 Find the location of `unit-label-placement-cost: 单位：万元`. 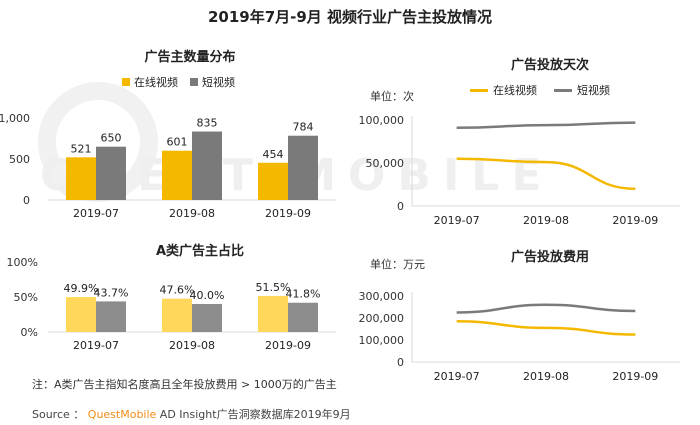

unit-label-placement-cost: 单位：万元 is located at coordinates (397, 264).